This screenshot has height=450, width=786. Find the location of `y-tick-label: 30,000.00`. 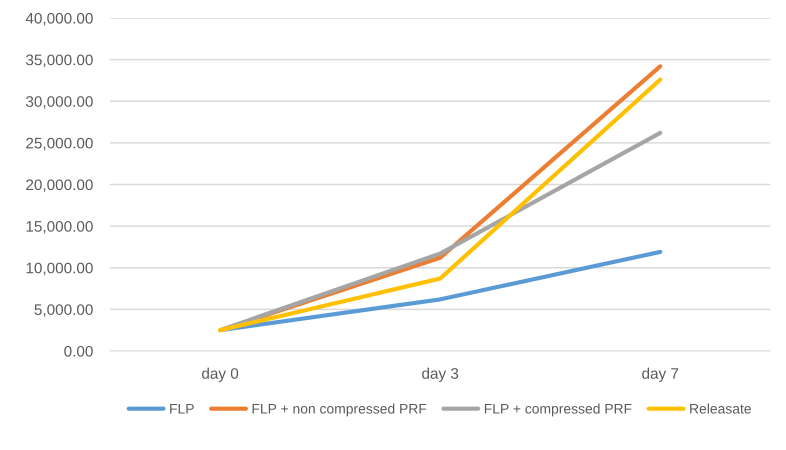

y-tick-label: 30,000.00 is located at coordinates (59, 102).